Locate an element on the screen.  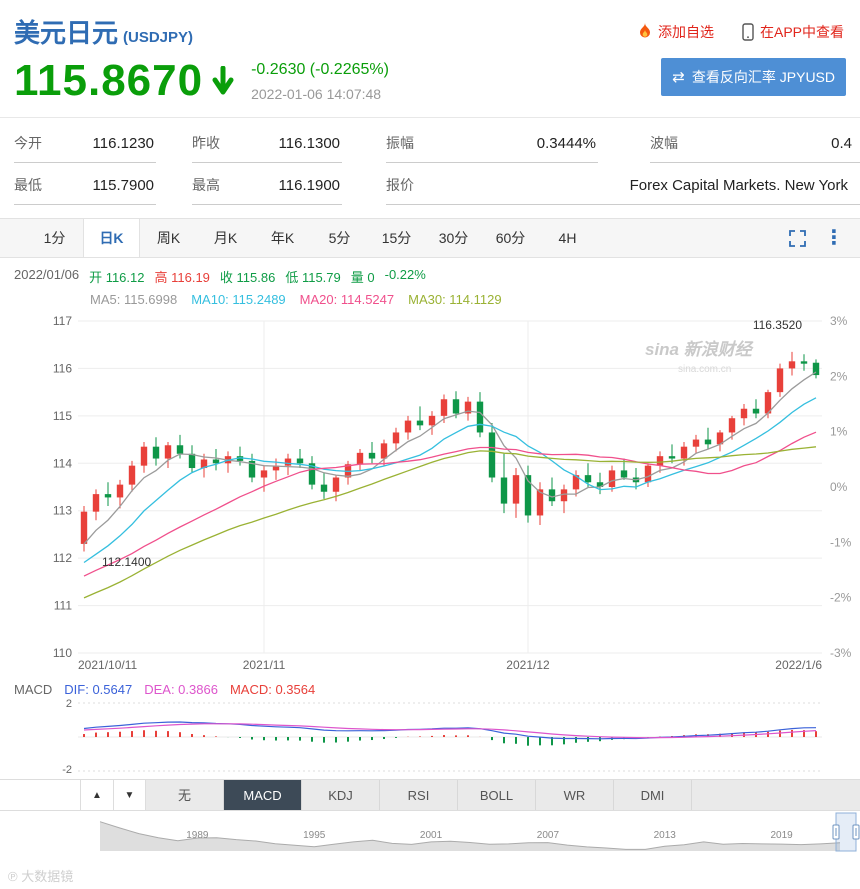
more-options-icon: ⋮ is located at coordinates (834, 238).